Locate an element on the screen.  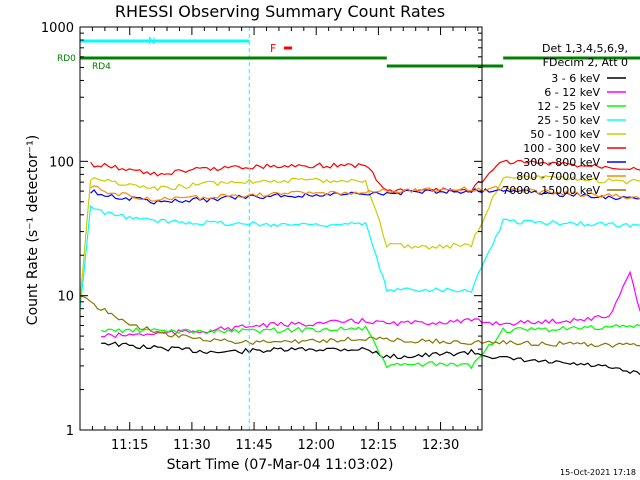
legend-label-4: 50 - 100 keV is located at coordinates (565, 134).